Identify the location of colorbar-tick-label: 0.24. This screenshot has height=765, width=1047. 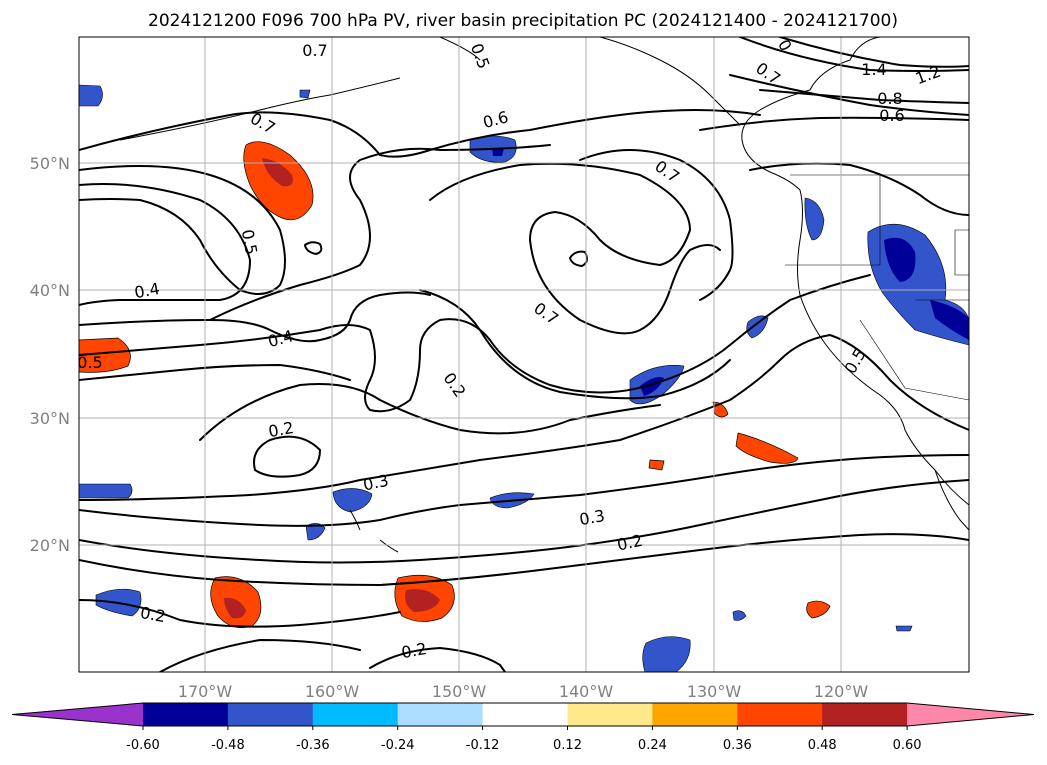
(652, 745).